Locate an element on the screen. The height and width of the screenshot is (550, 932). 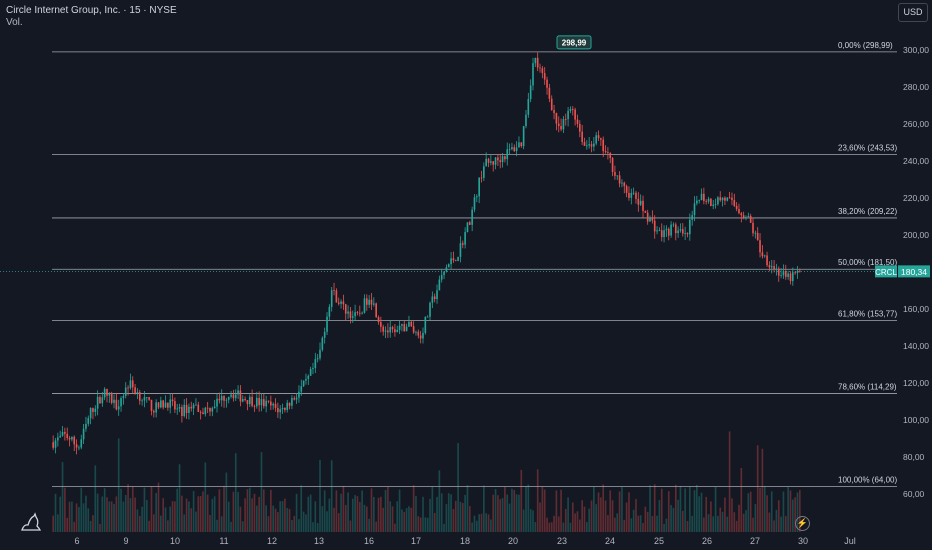
fib-label: 38,20% (209,22) is located at coordinates (867, 211).